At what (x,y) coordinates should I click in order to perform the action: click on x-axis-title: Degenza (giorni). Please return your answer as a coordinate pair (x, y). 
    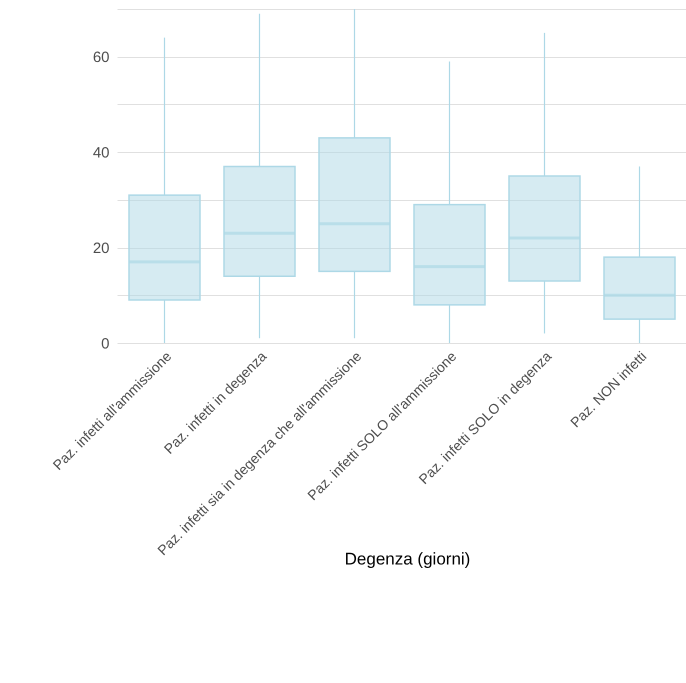
    Looking at the image, I should click on (407, 559).